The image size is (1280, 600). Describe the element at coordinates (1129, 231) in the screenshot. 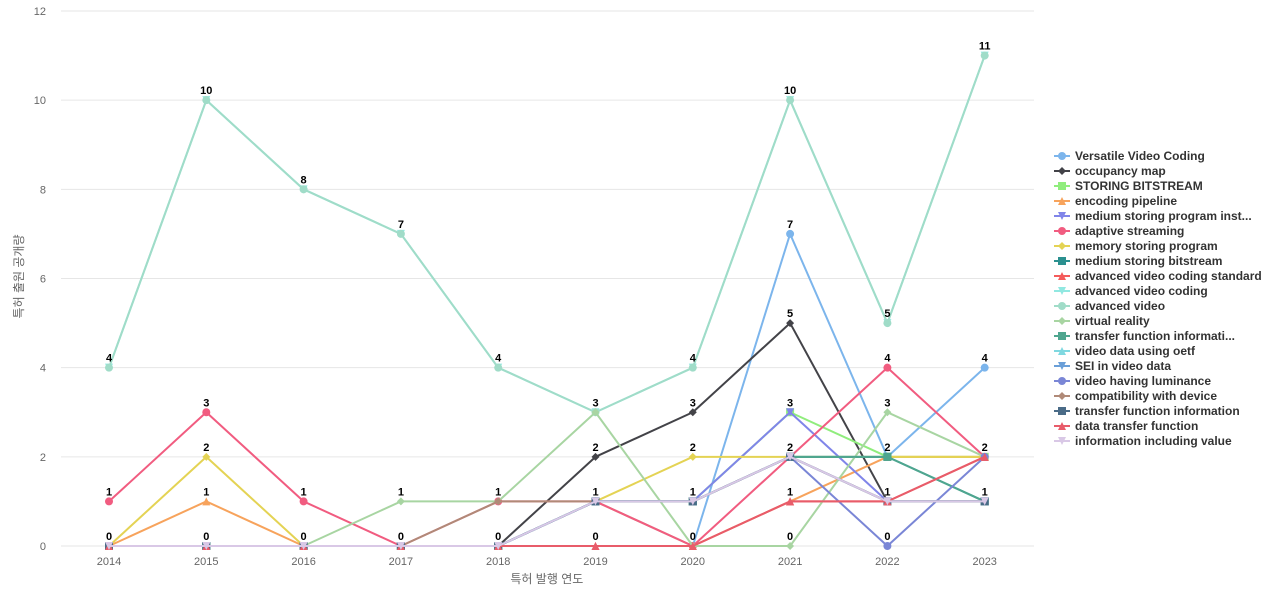

I see `legend-label: adaptive streaming` at that location.